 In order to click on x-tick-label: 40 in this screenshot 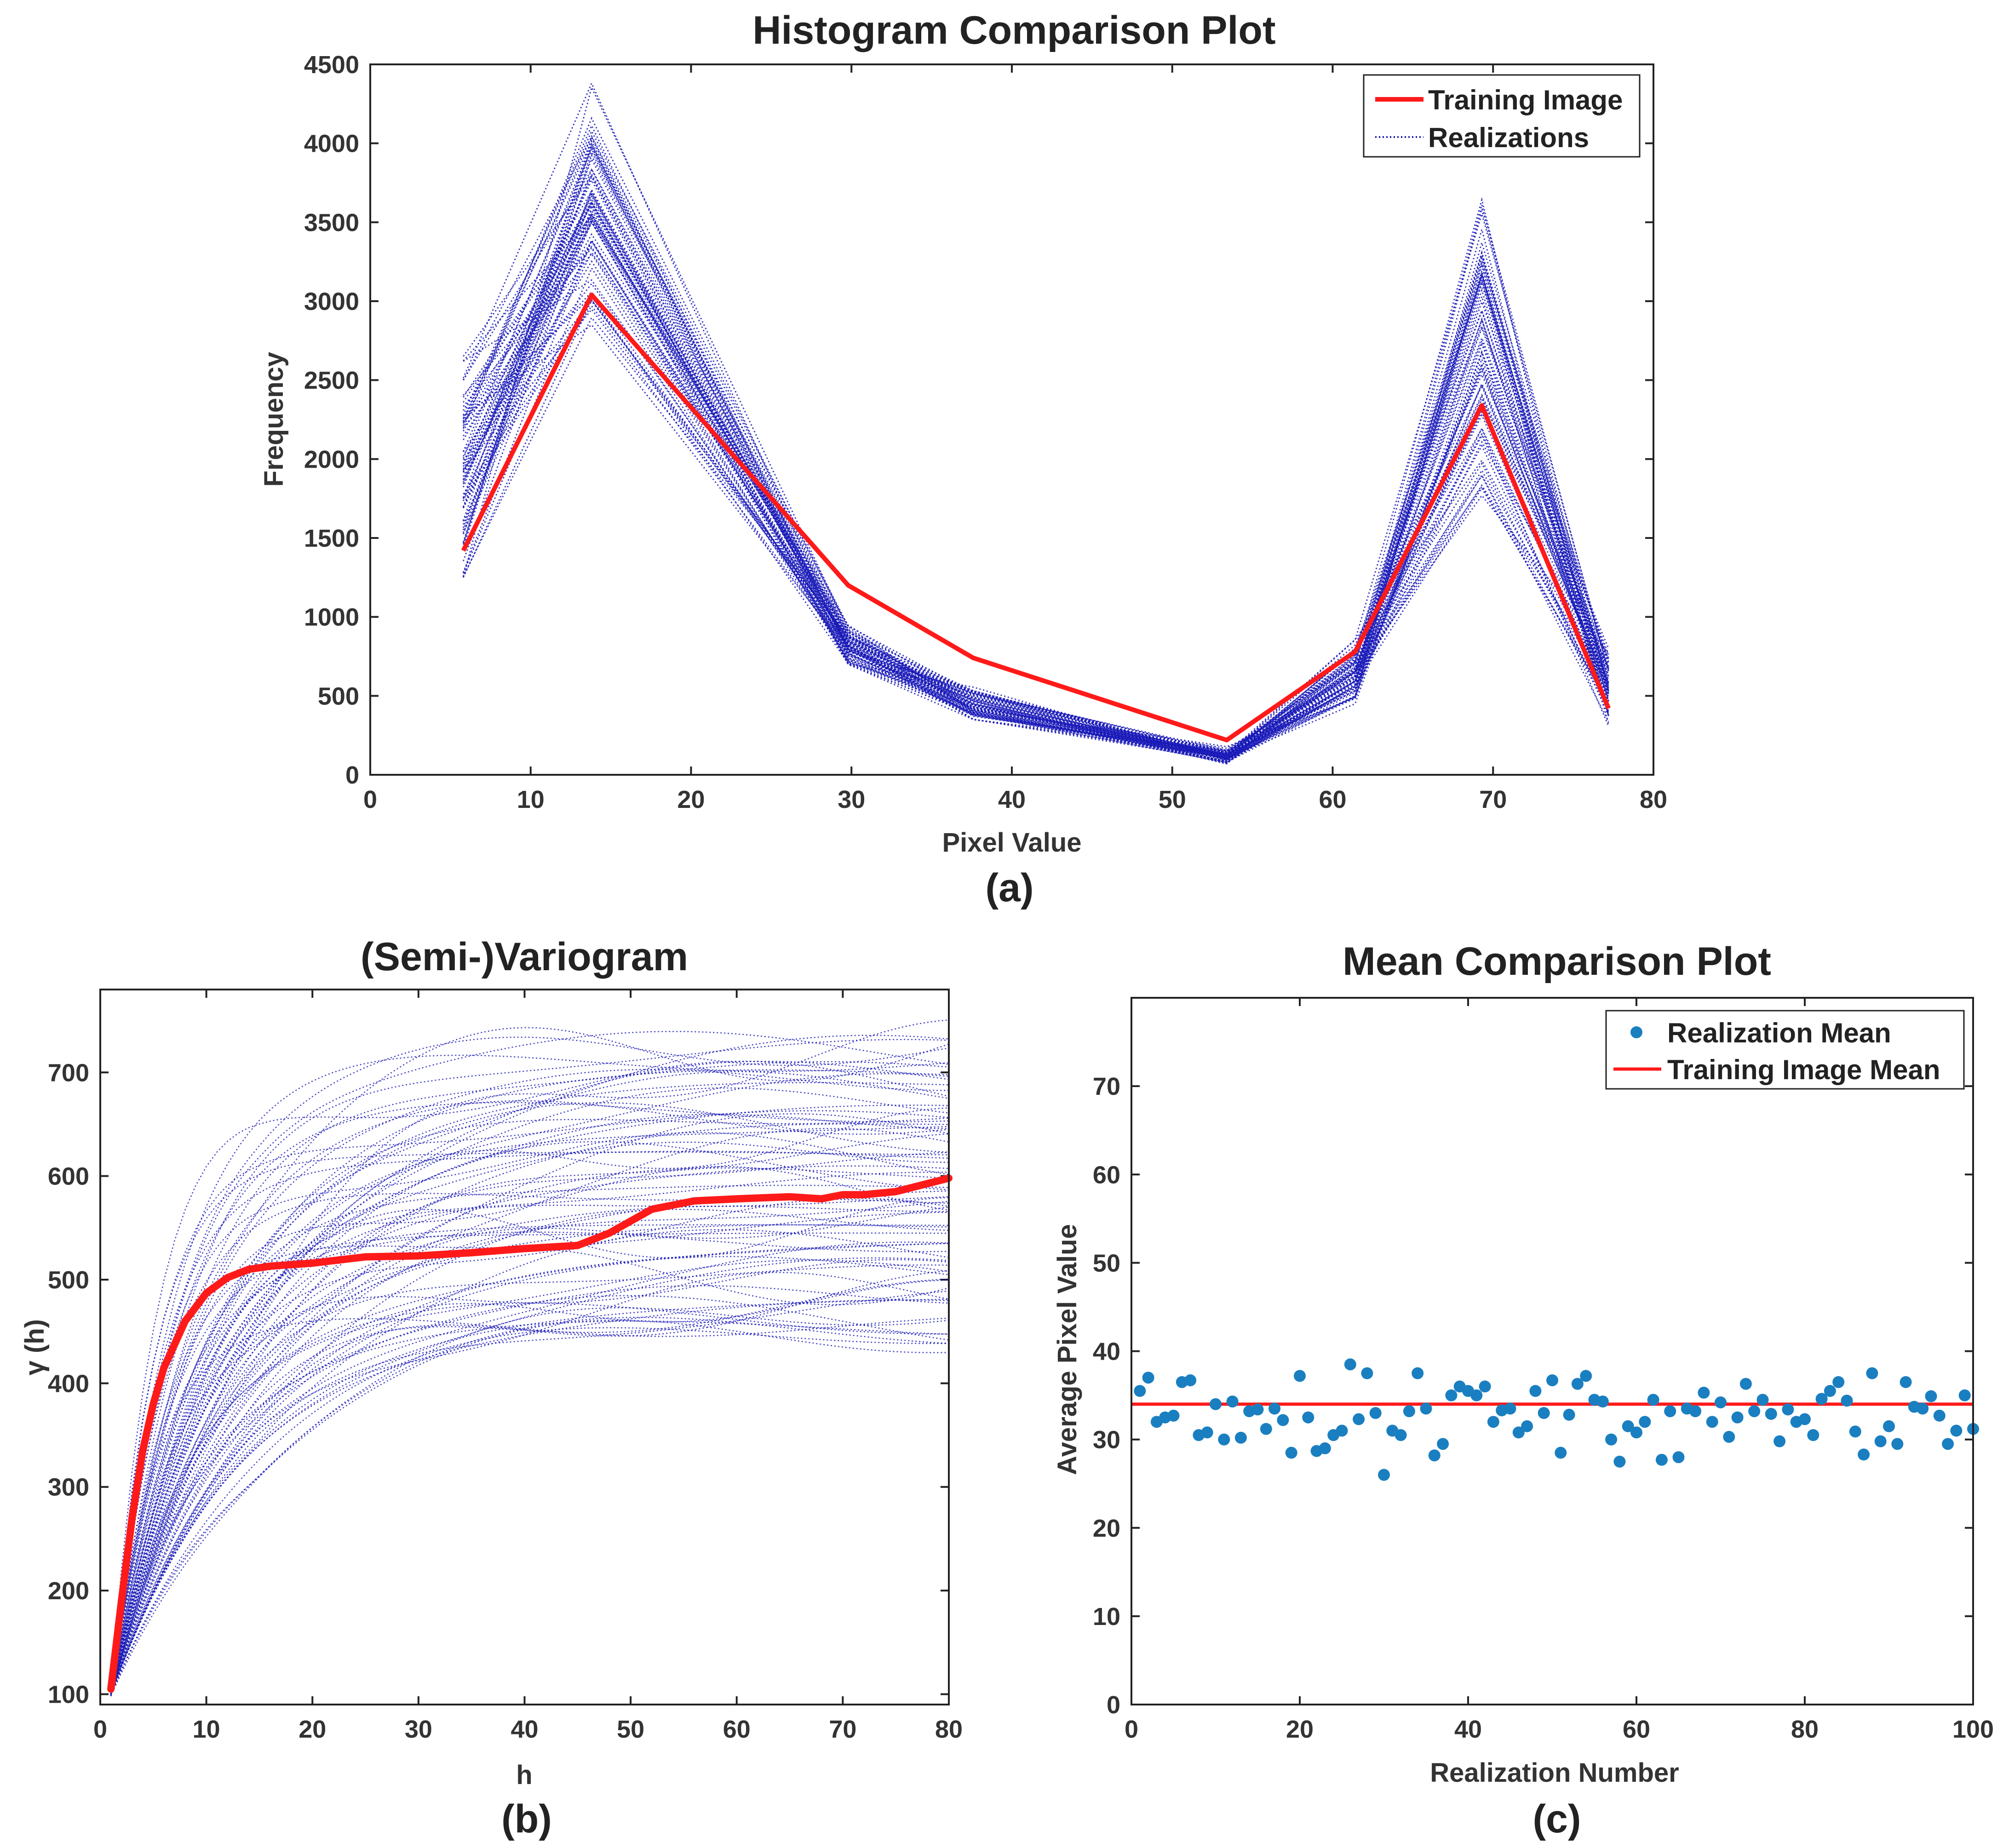, I will do `click(1012, 799)`.